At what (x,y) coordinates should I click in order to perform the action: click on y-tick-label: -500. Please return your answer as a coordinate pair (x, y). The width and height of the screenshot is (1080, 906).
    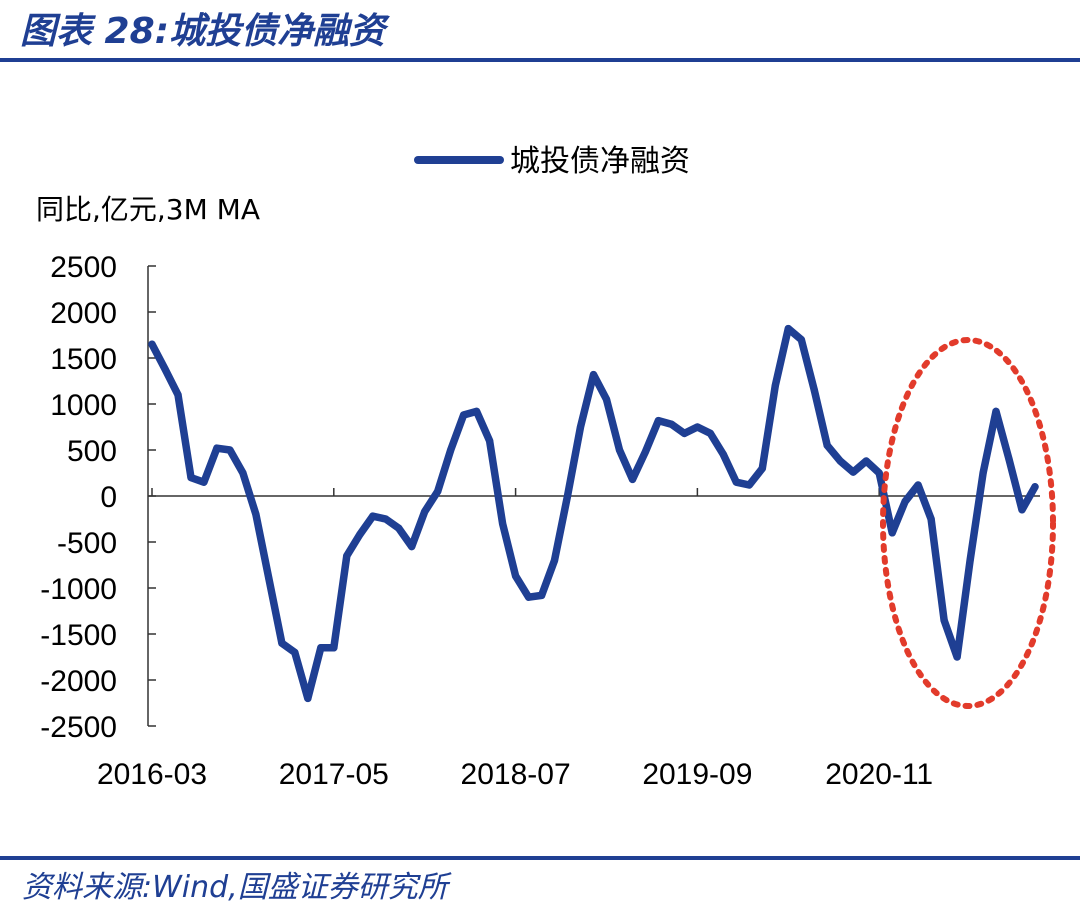
    Looking at the image, I should click on (87, 543).